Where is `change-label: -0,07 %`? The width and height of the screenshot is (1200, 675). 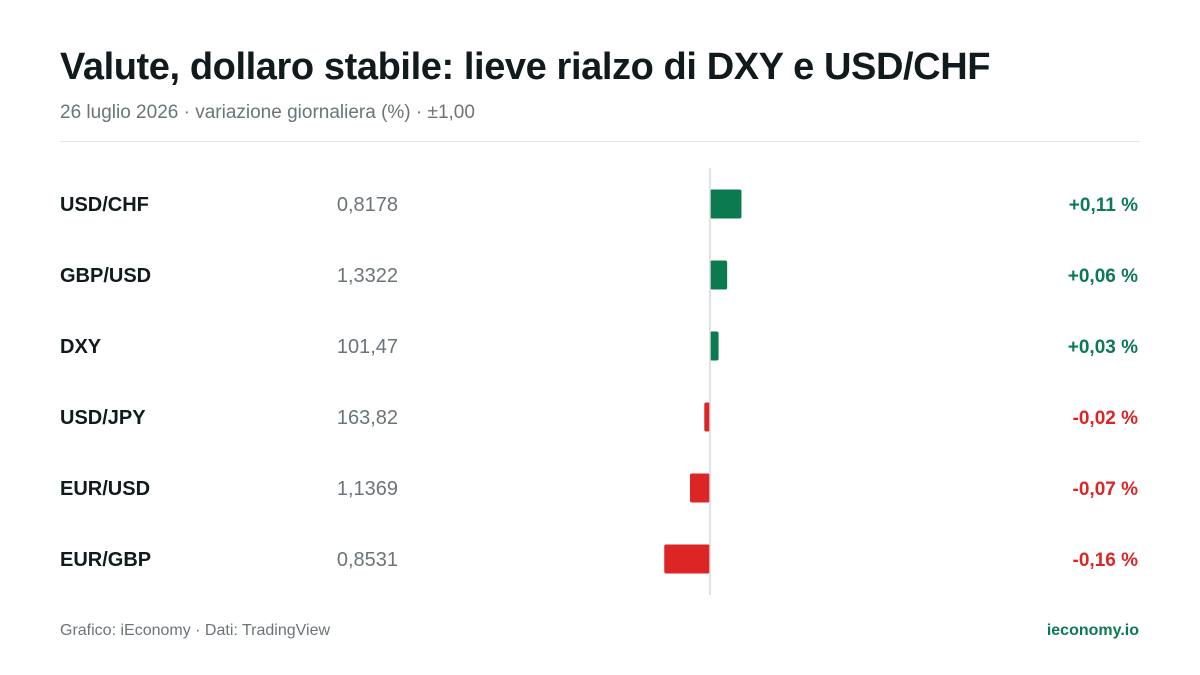 change-label: -0,07 % is located at coordinates (1106, 489).